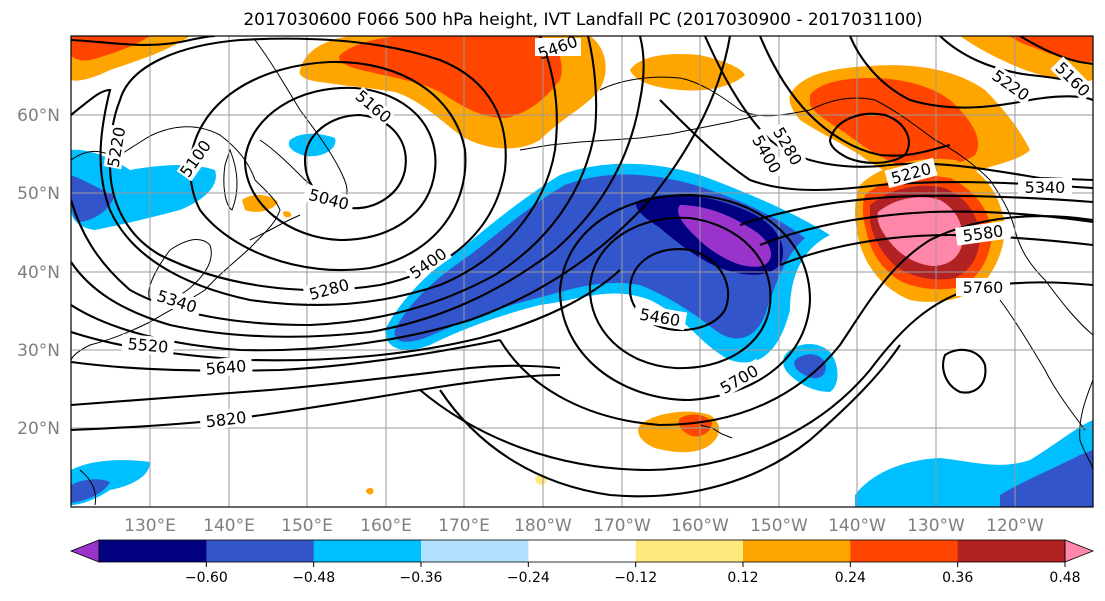 The image size is (1105, 601). I want to click on colorbar-tick-label: −0.36, so click(421, 578).